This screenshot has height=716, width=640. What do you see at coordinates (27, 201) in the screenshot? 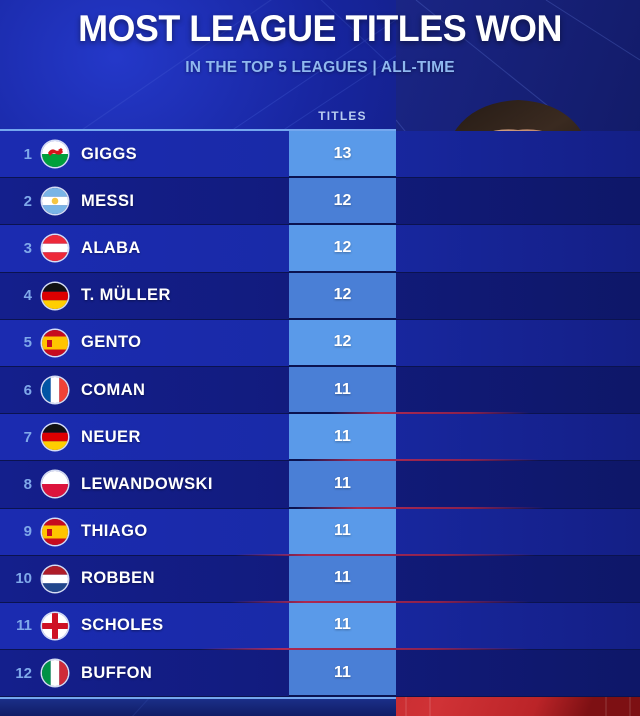
I see `rank-number: 2` at bounding box center [27, 201].